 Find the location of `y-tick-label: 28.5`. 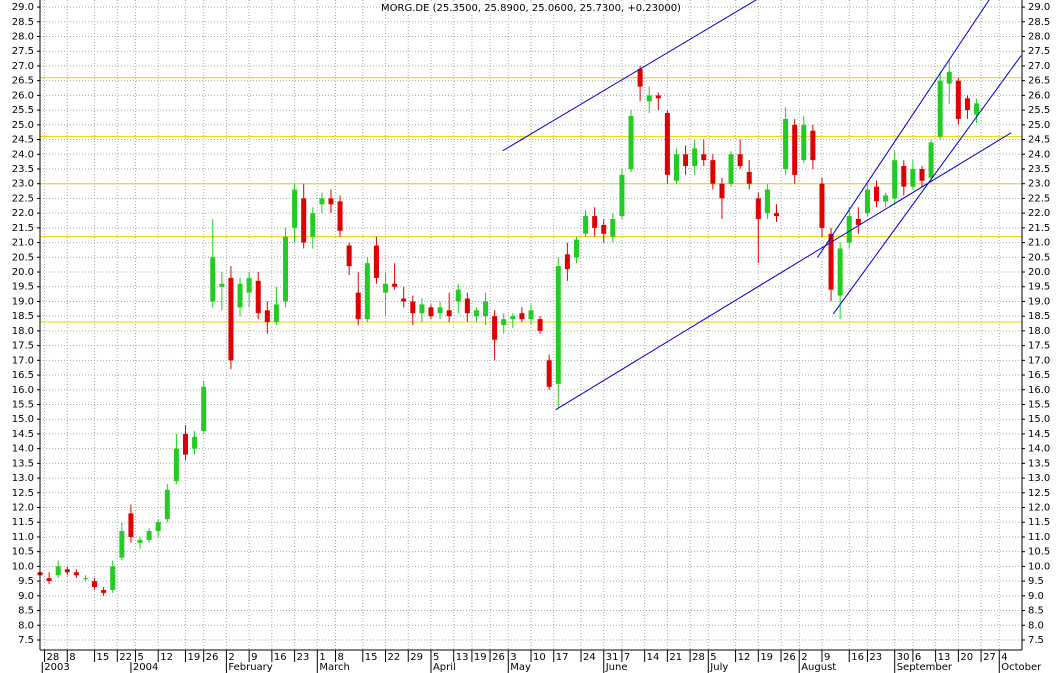

y-tick-label: 28.5 is located at coordinates (23, 22).